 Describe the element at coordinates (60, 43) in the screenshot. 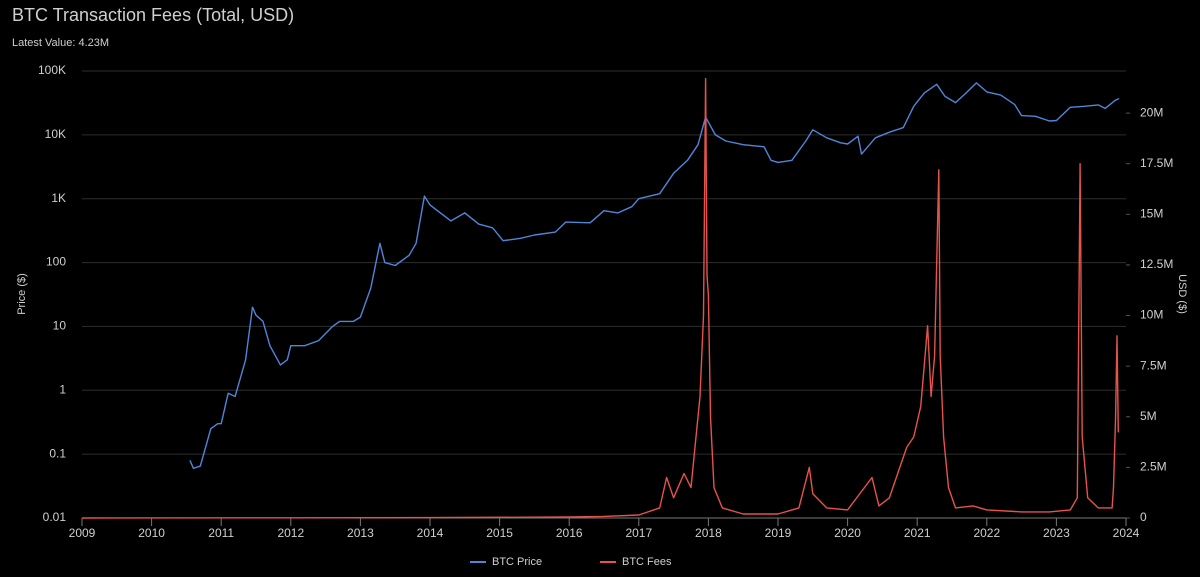

I see `chart-subtitle: Latest Value: 4.23M` at that location.